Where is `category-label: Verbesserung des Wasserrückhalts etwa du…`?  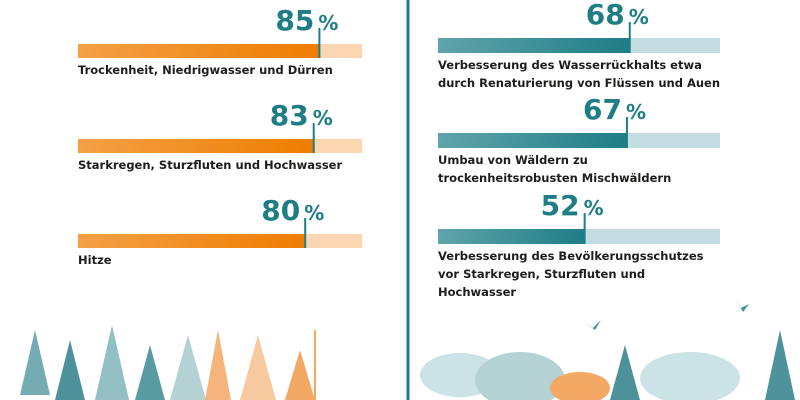 category-label: Verbesserung des Wasserrückhalts etwa du… is located at coordinates (579, 74).